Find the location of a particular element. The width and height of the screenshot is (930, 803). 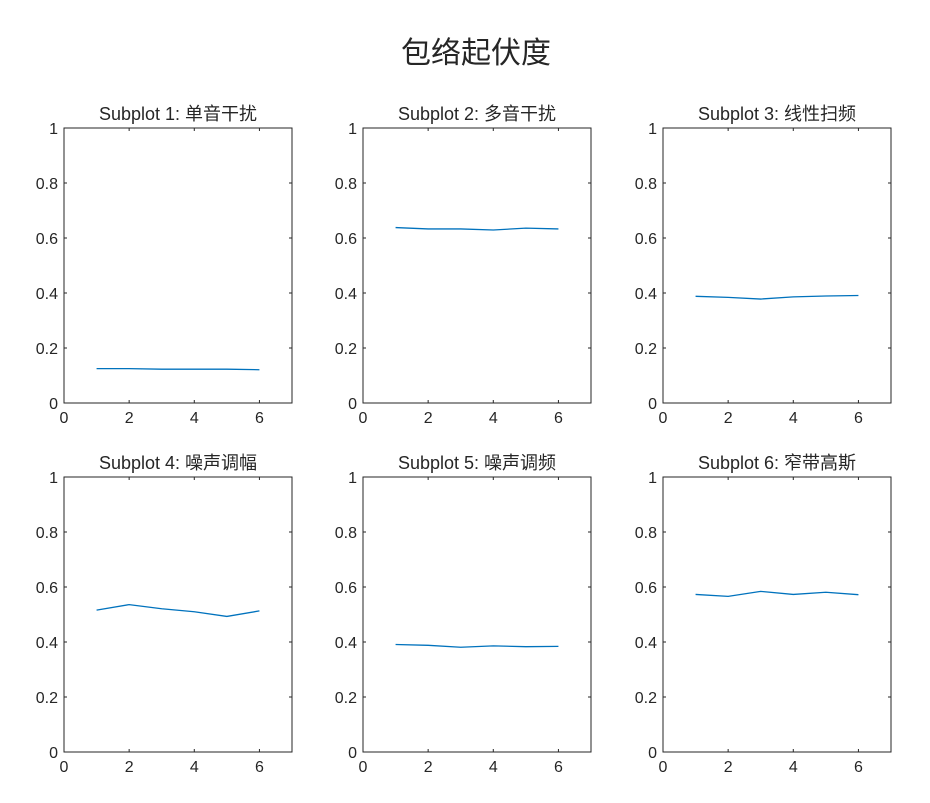

subplot-6: Subplot 6: 窄带高斯 0 0.2 0.4 0.6 0.8 1 0 2 4 6 is located at coordinates (763, 614).